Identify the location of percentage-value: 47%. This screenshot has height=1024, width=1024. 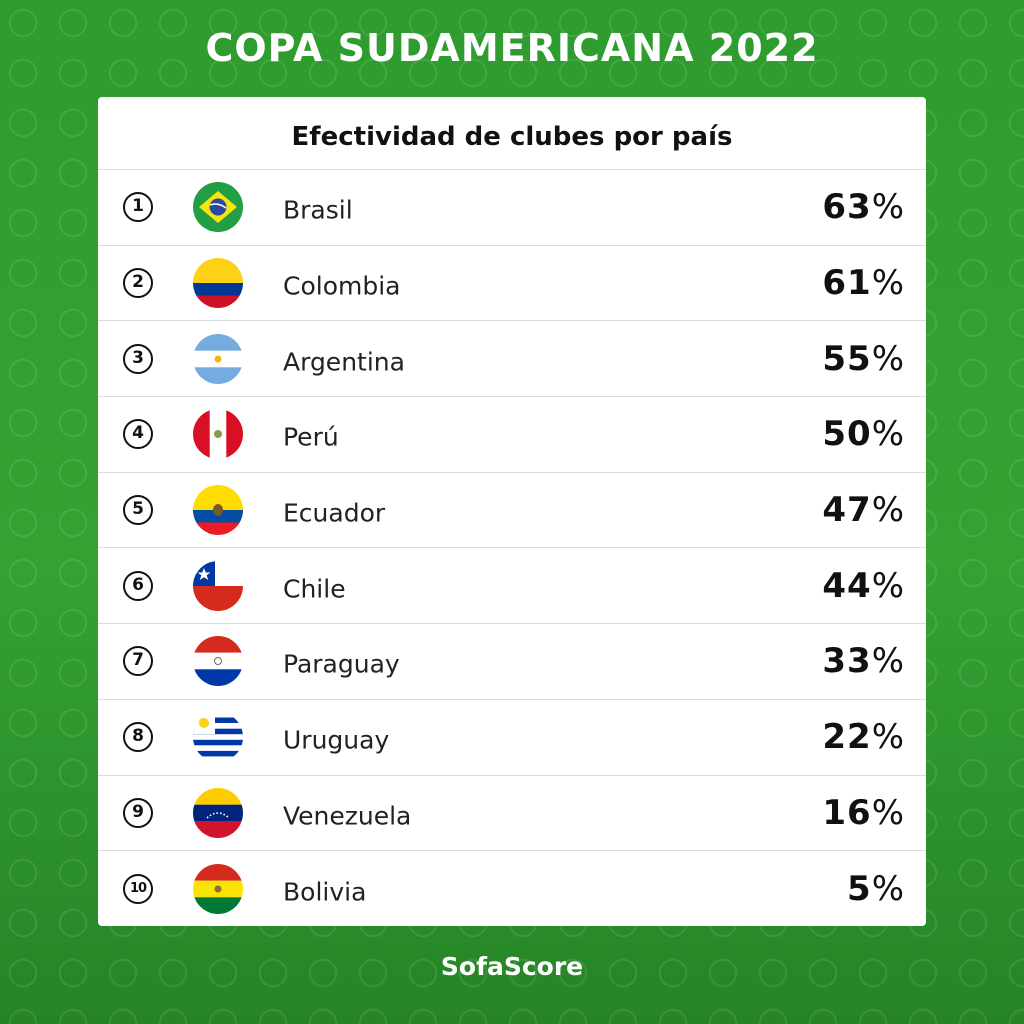
(863, 510).